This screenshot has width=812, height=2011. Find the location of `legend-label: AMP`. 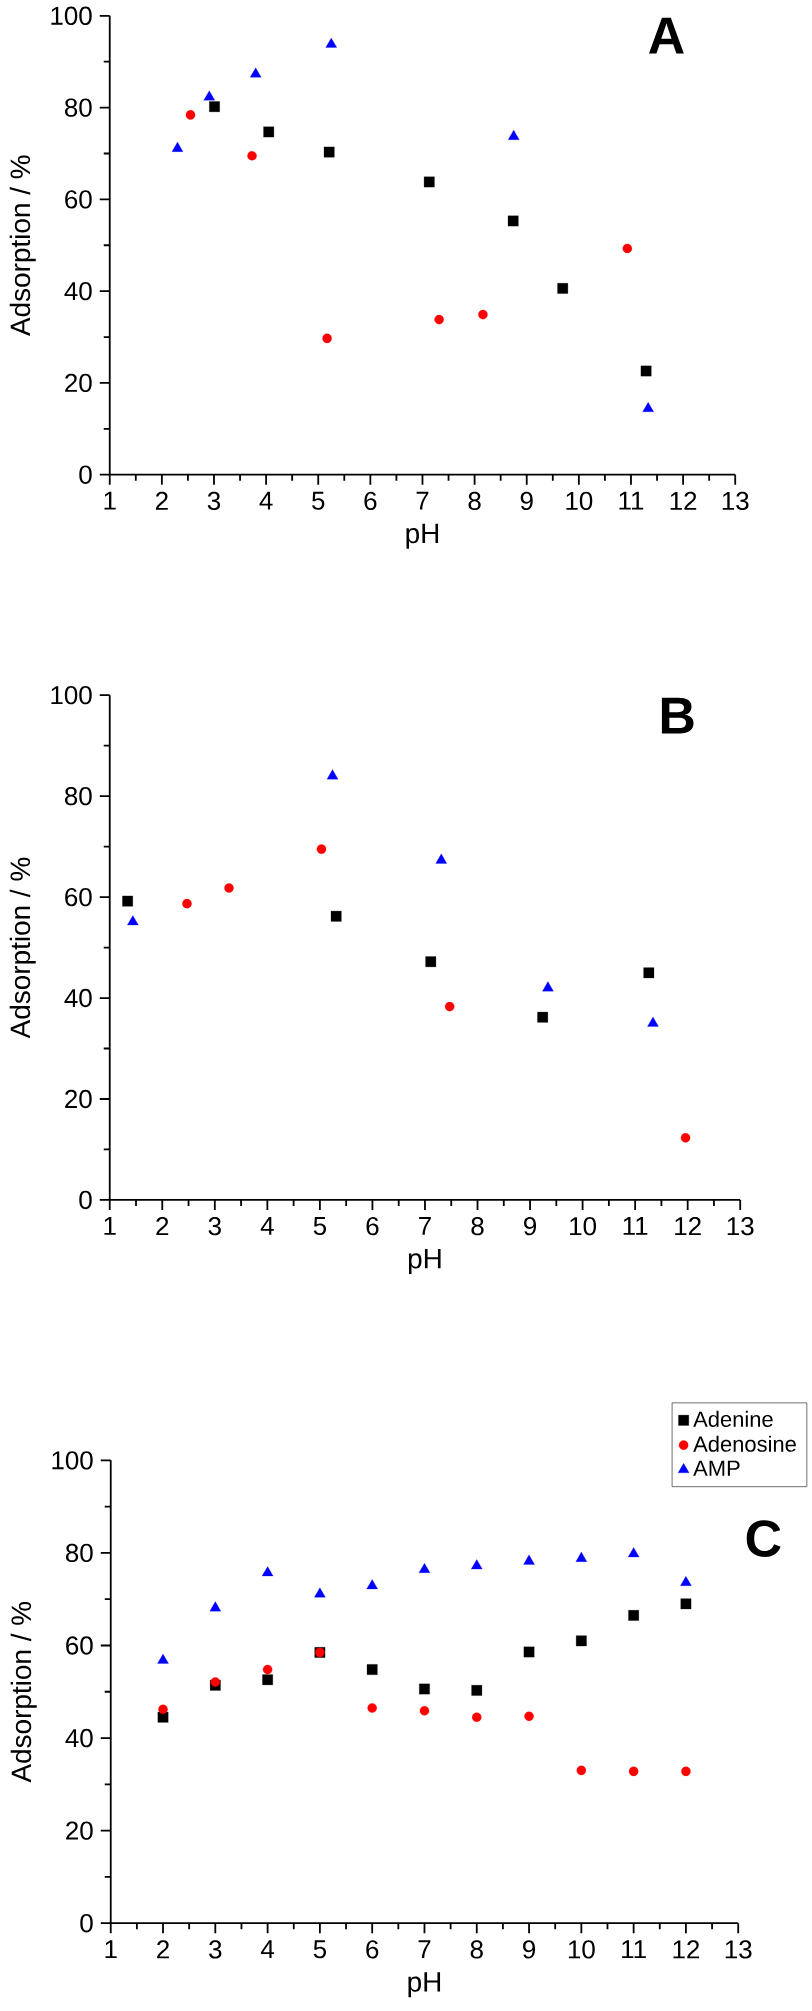

legend-label: AMP is located at coordinates (716, 1468).